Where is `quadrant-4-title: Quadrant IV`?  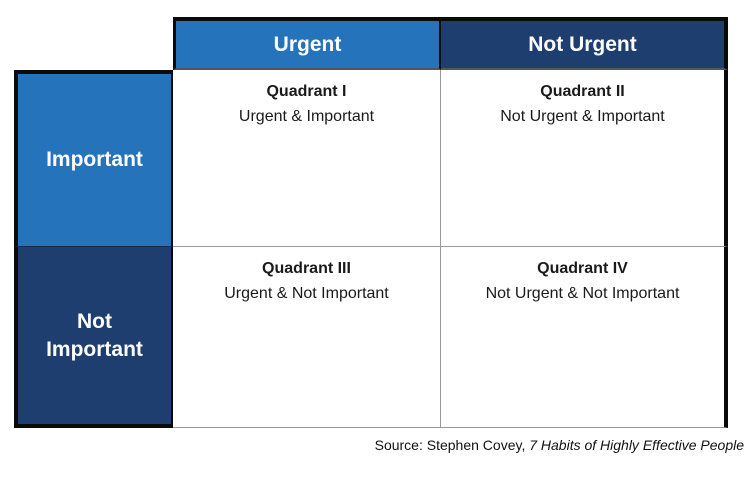
quadrant-4-title: Quadrant IV is located at coordinates (582, 268).